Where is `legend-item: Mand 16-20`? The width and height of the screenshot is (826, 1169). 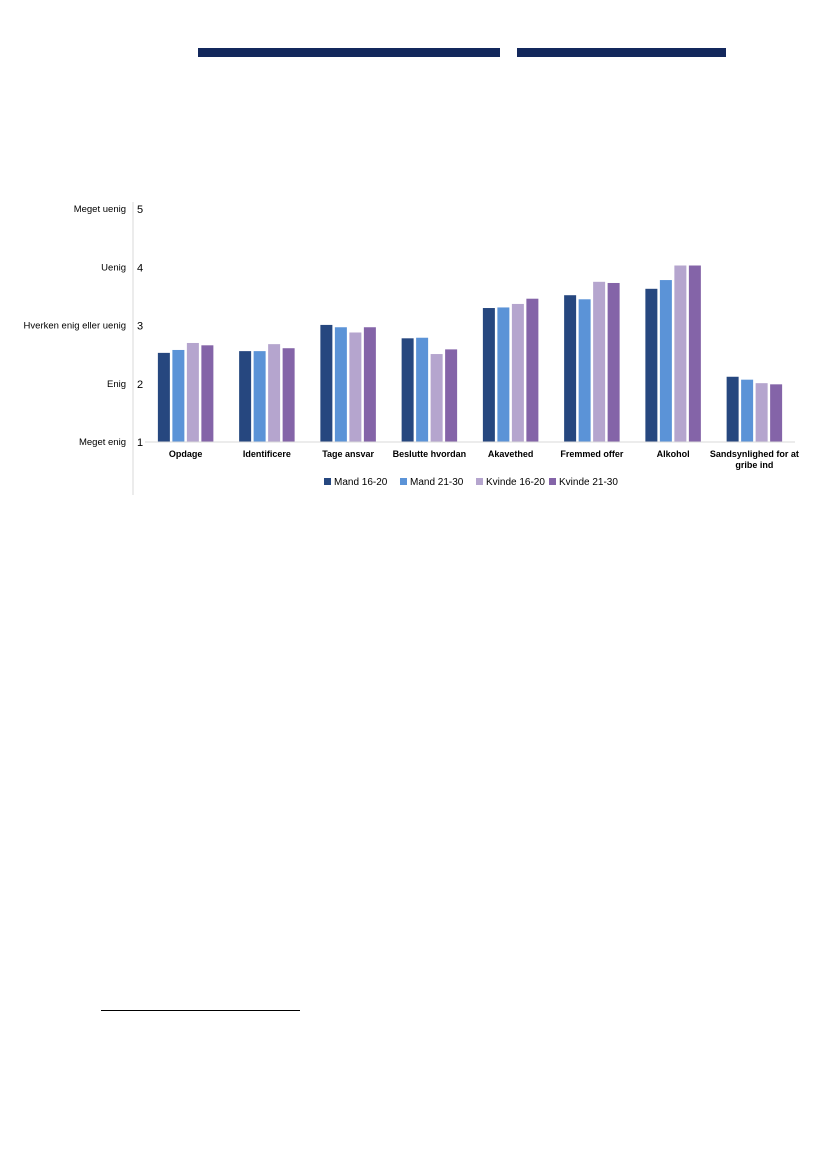 legend-item: Mand 16-20 is located at coordinates (356, 482).